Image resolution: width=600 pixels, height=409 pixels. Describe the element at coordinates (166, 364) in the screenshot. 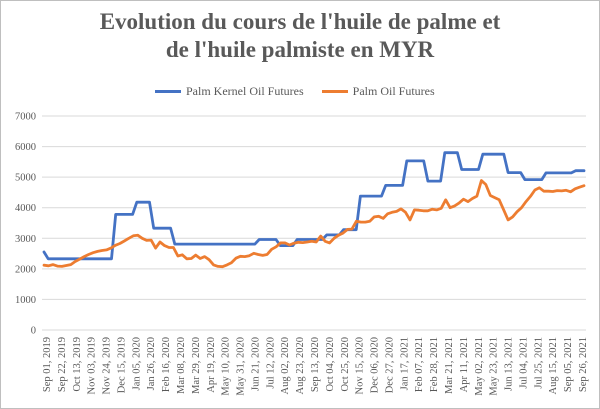

I see `x-tick-label: Feb 16, 2020` at that location.